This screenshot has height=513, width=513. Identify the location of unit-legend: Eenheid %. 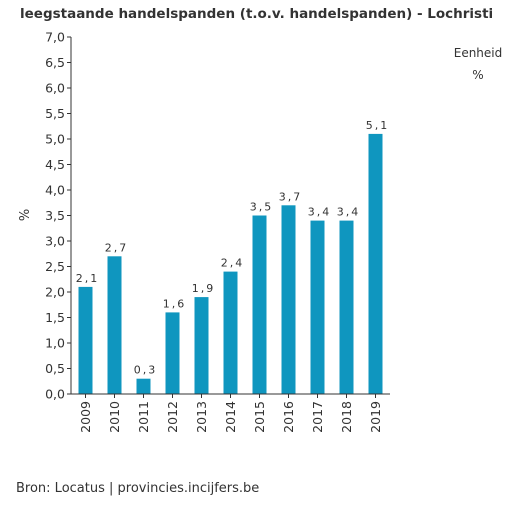
(478, 64).